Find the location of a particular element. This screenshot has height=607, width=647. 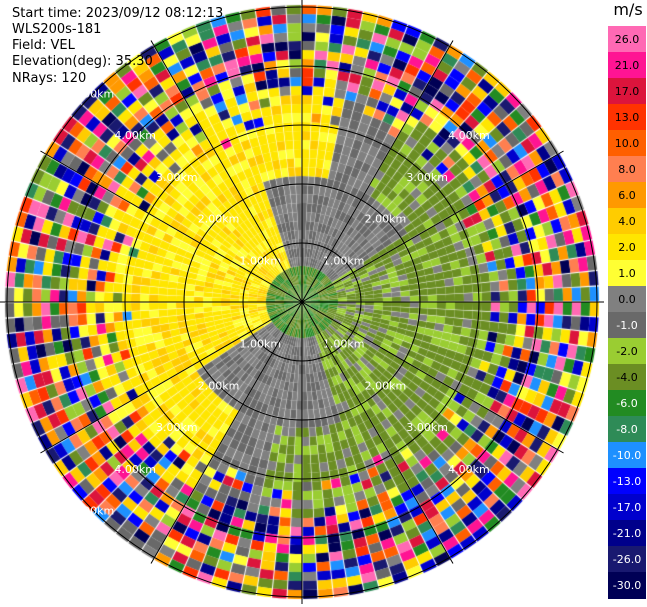

colorbar-tick-label: 1.0 is located at coordinates (627, 273).